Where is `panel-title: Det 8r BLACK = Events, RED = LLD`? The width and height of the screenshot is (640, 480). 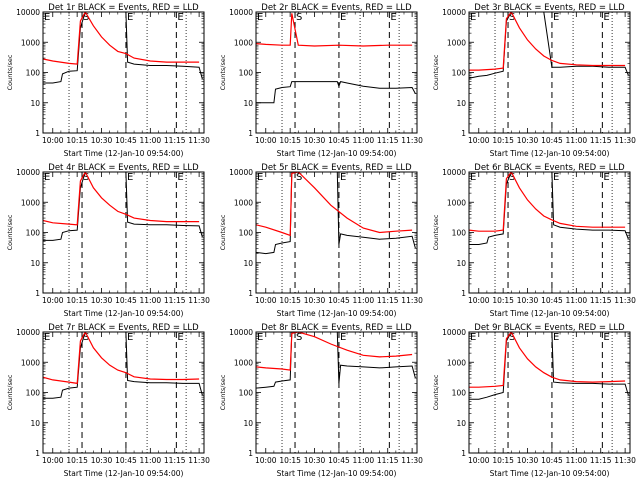 panel-title: Det 8r BLACK = Events, RED = LLD is located at coordinates (336, 328).